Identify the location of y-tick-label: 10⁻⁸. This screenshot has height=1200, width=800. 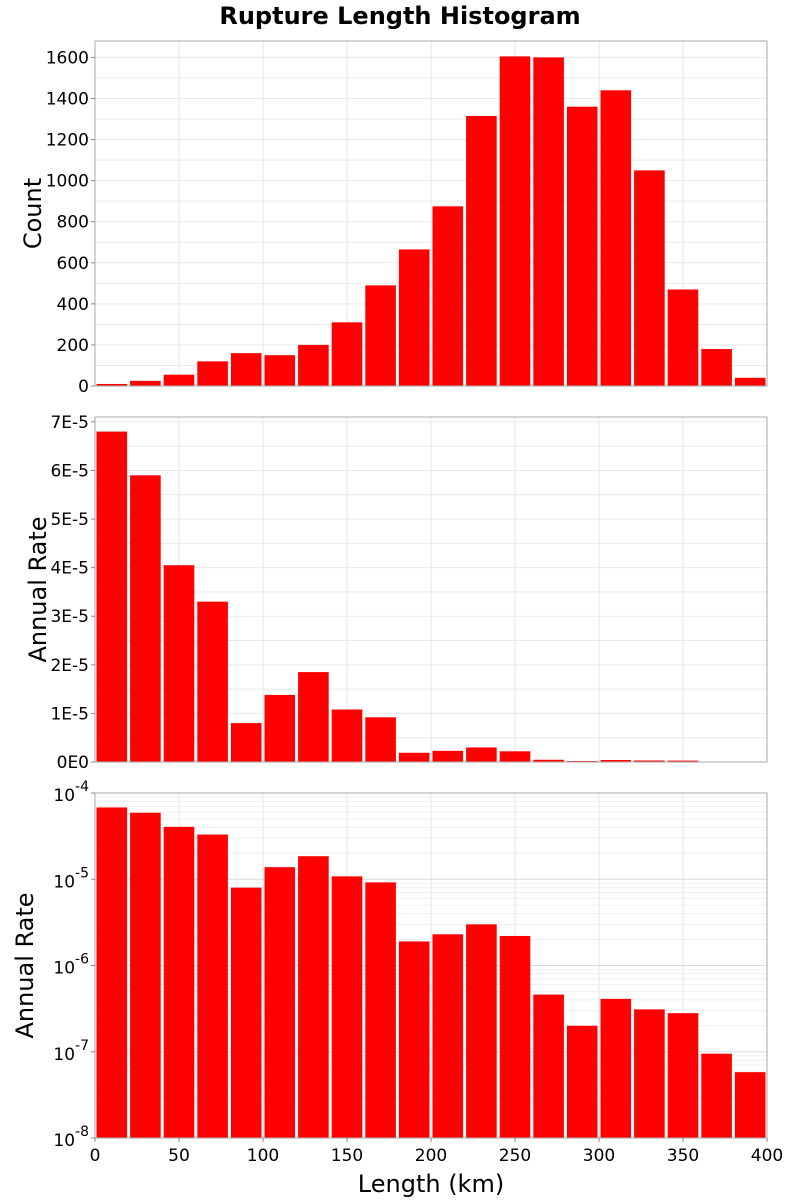
(71, 1137).